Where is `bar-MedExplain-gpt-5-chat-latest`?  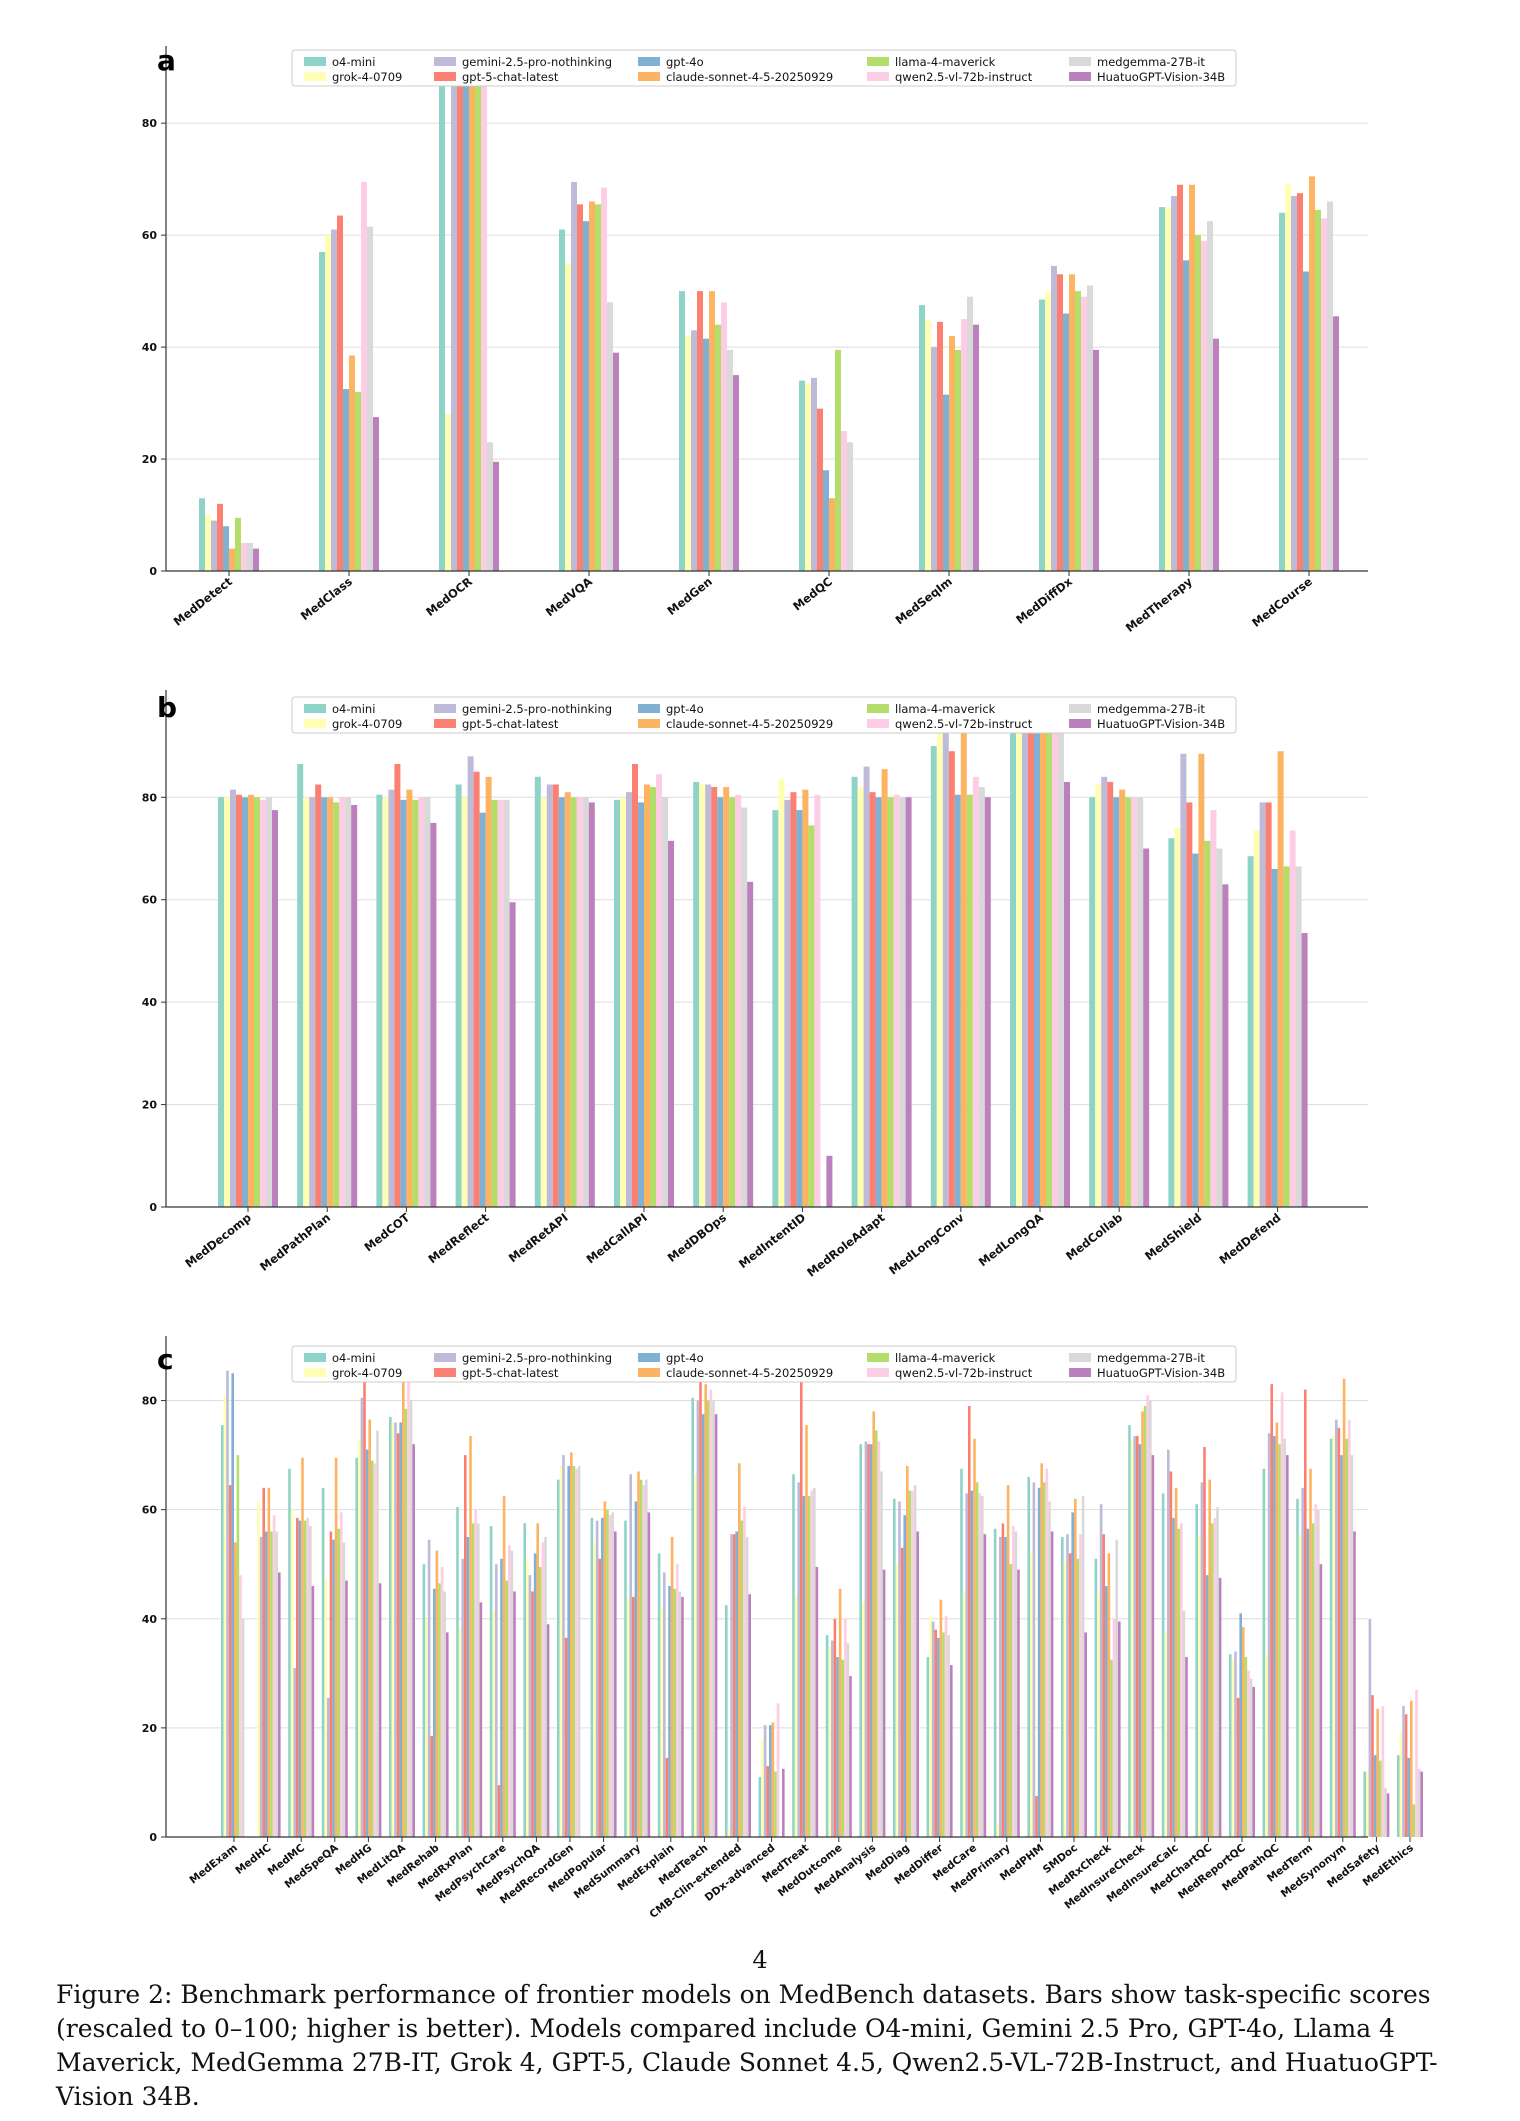 bar-MedExplain-gpt-5-chat-latest is located at coordinates (667, 1797).